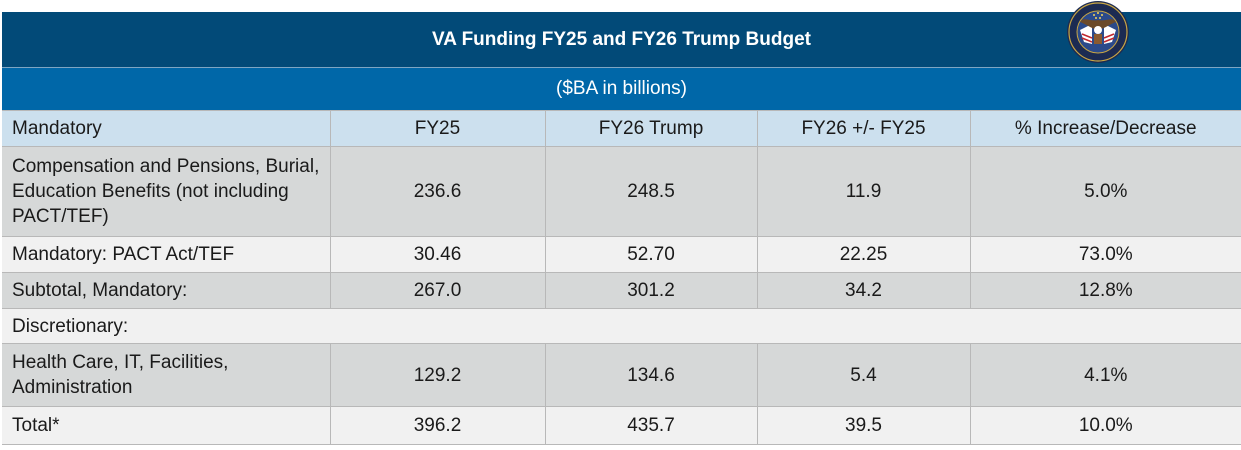 This screenshot has height=450, width=1241. Describe the element at coordinates (621, 39) in the screenshot. I see `table-title-text: VA Funding FY25 and FY26 Trump Budget` at that location.